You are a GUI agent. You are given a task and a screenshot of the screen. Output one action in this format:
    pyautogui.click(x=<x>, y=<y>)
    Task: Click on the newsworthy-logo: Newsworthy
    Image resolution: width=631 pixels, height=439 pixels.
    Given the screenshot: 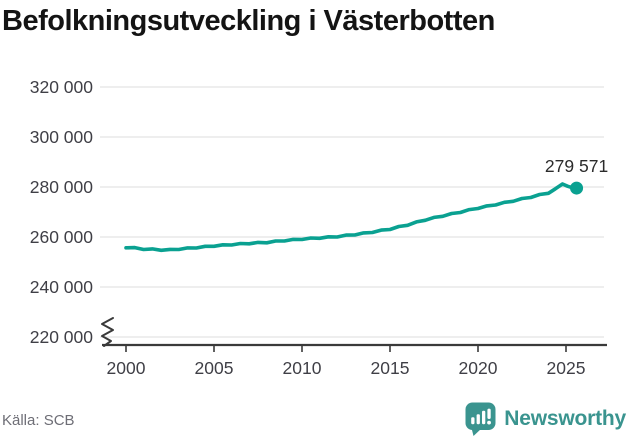 What is the action you would take?
    pyautogui.click(x=545, y=419)
    